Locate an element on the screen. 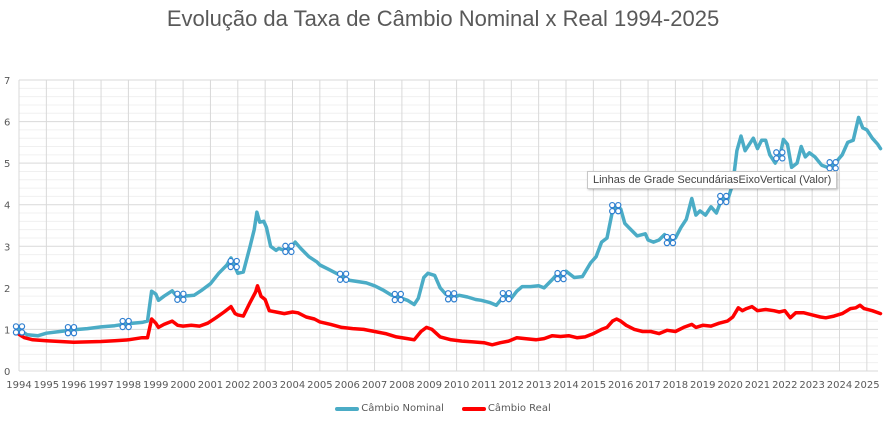  legend-item-nominal: Câmbio Nominal is located at coordinates (389, 408).